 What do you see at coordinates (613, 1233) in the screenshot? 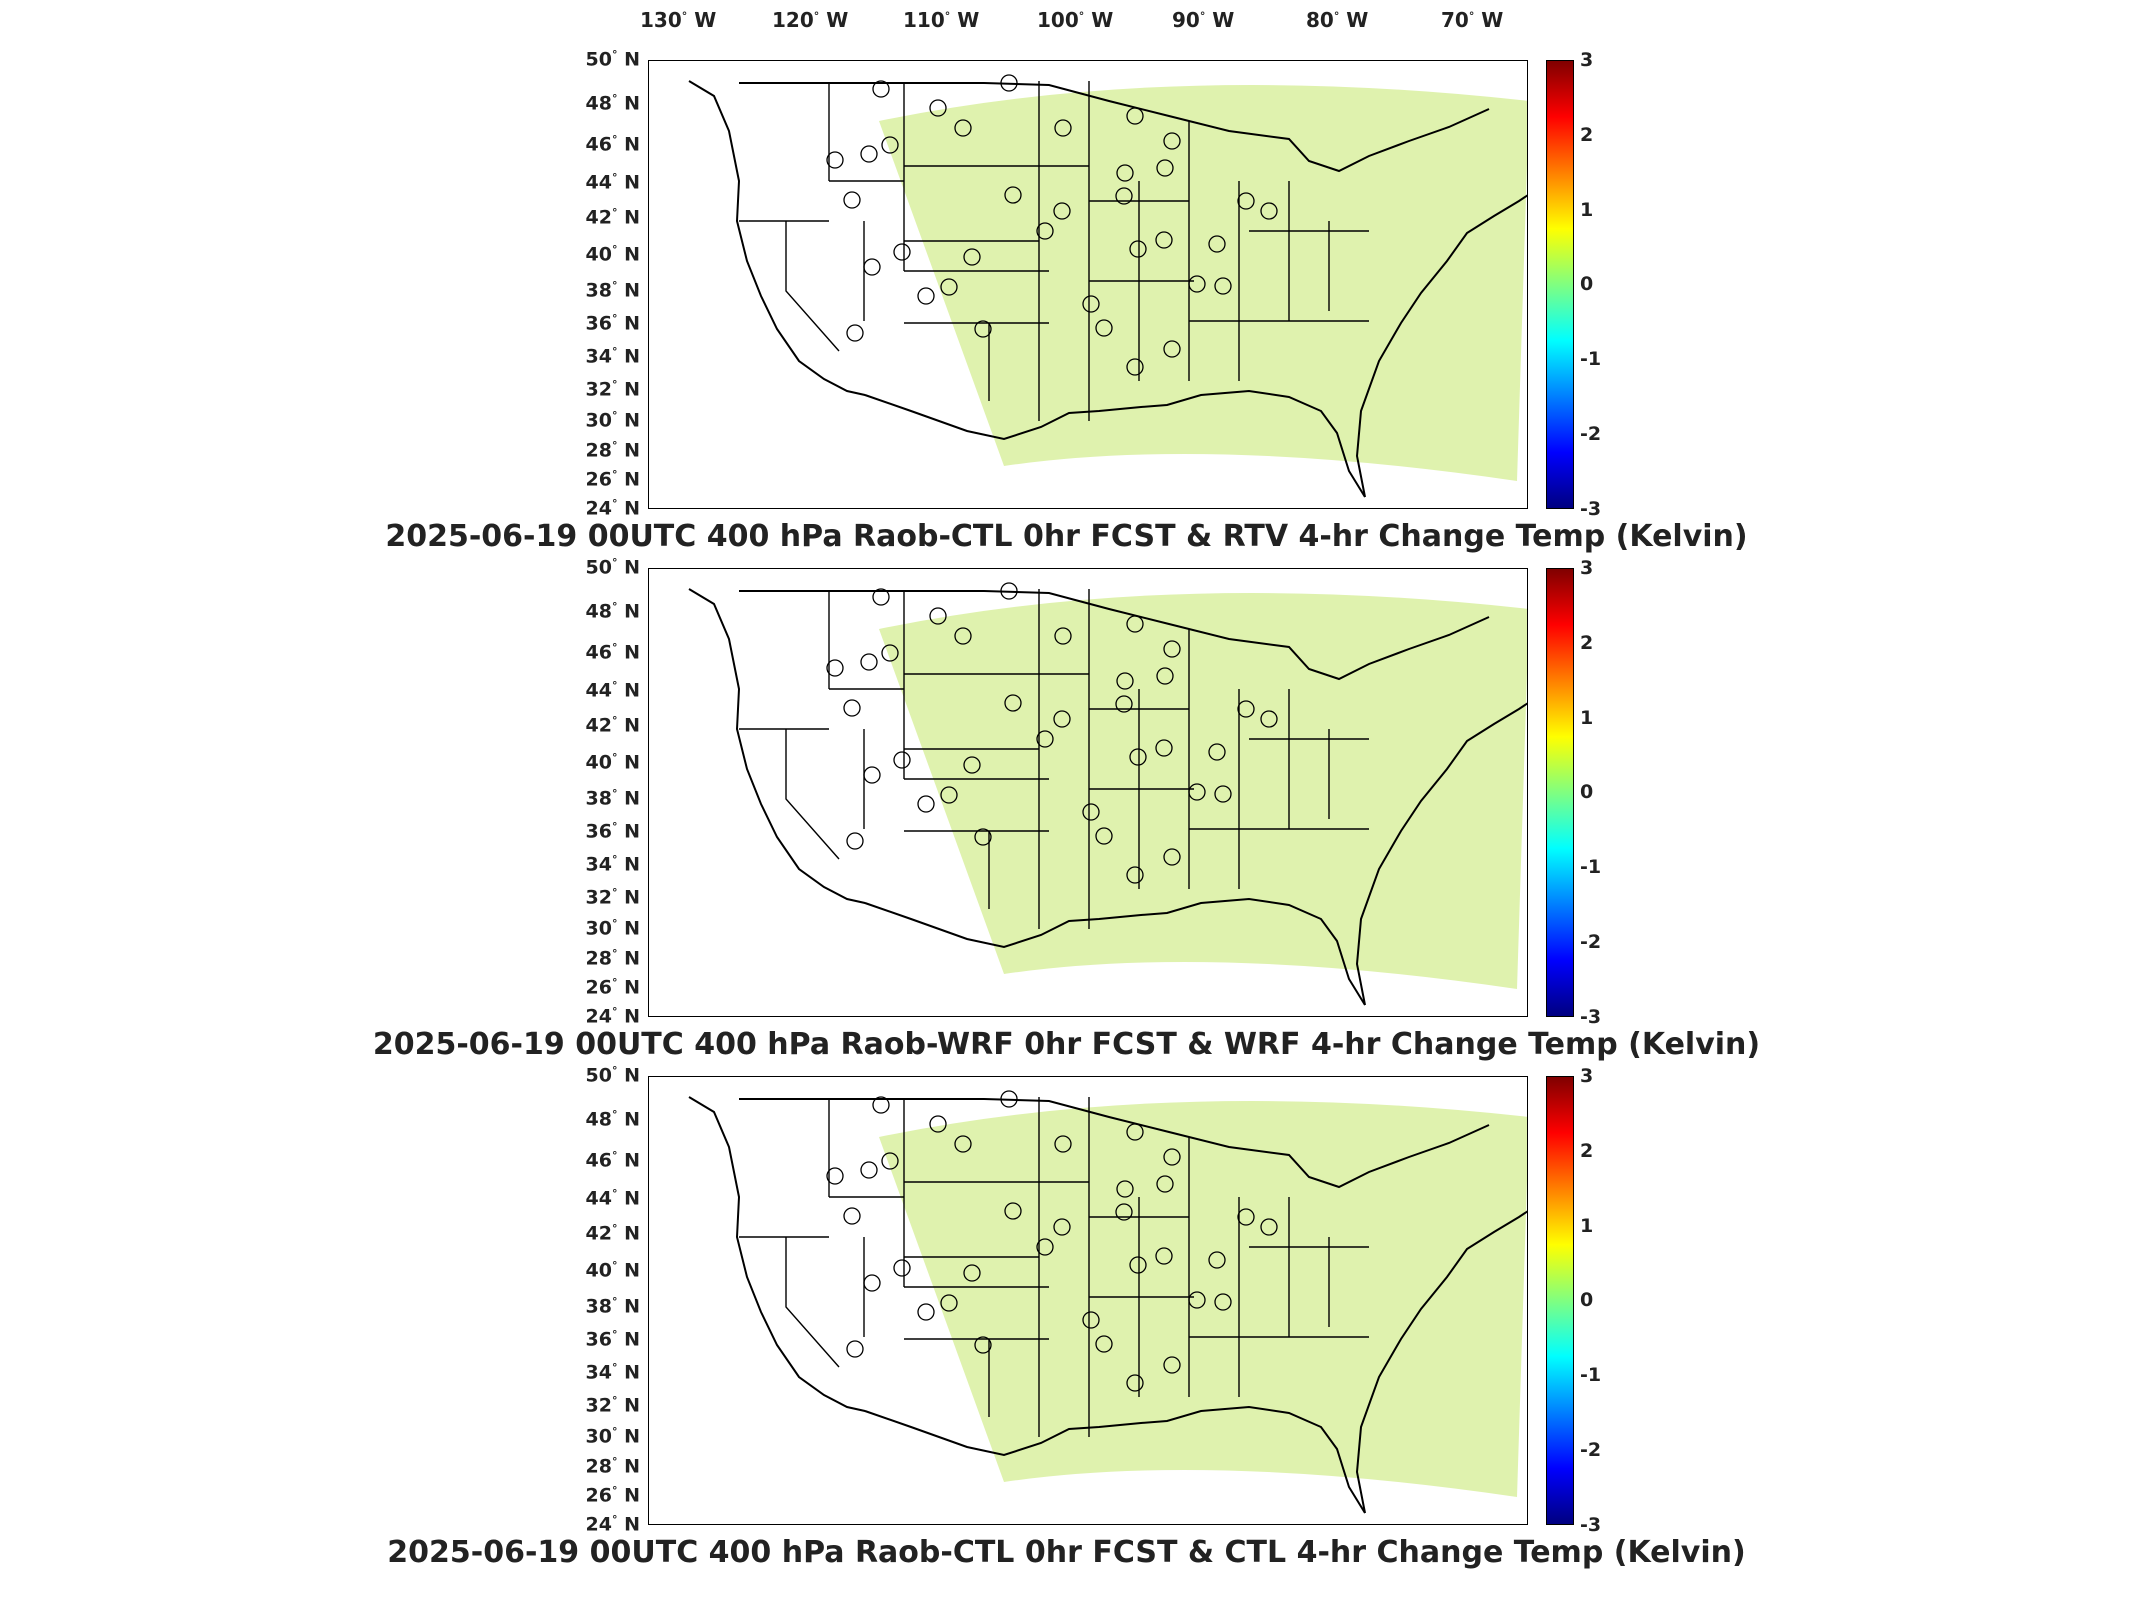
I see `latitude-label: 42° N` at bounding box center [613, 1233].